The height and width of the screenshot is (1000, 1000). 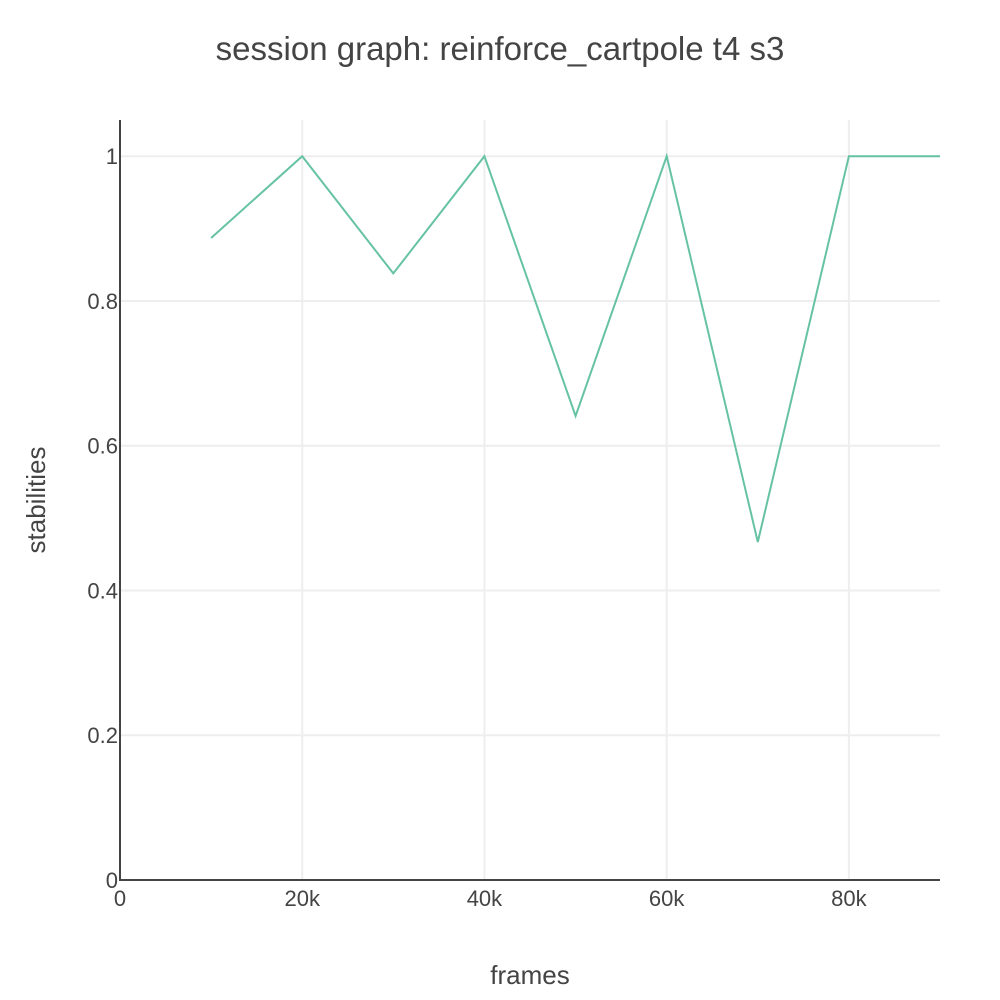 I want to click on y-tick-label: 1, so click(x=112, y=156).